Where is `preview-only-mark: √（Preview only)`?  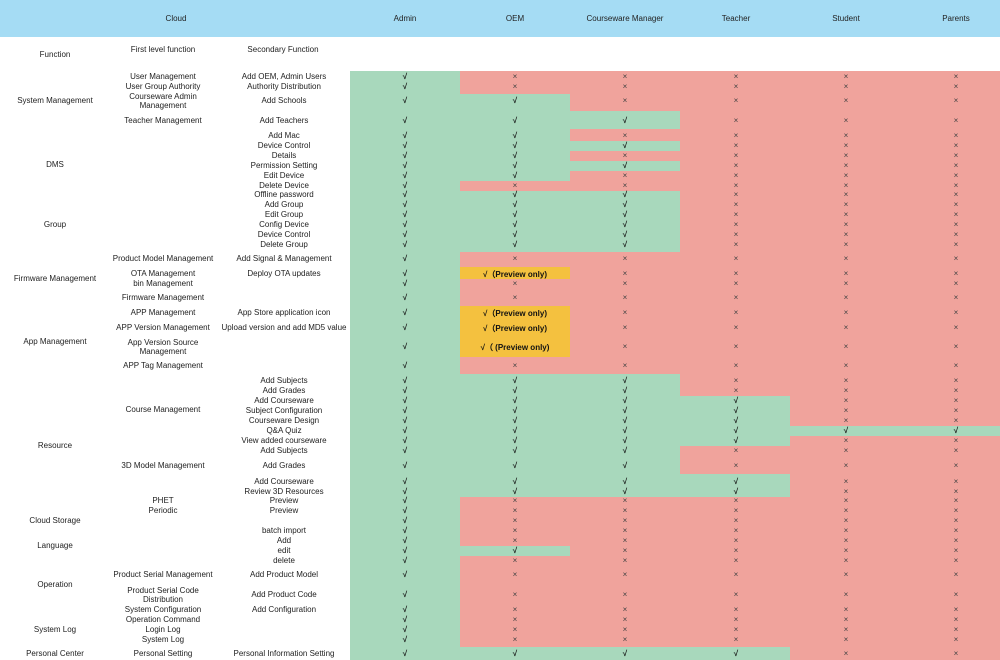
preview-only-mark: √（Preview only) is located at coordinates (515, 313).